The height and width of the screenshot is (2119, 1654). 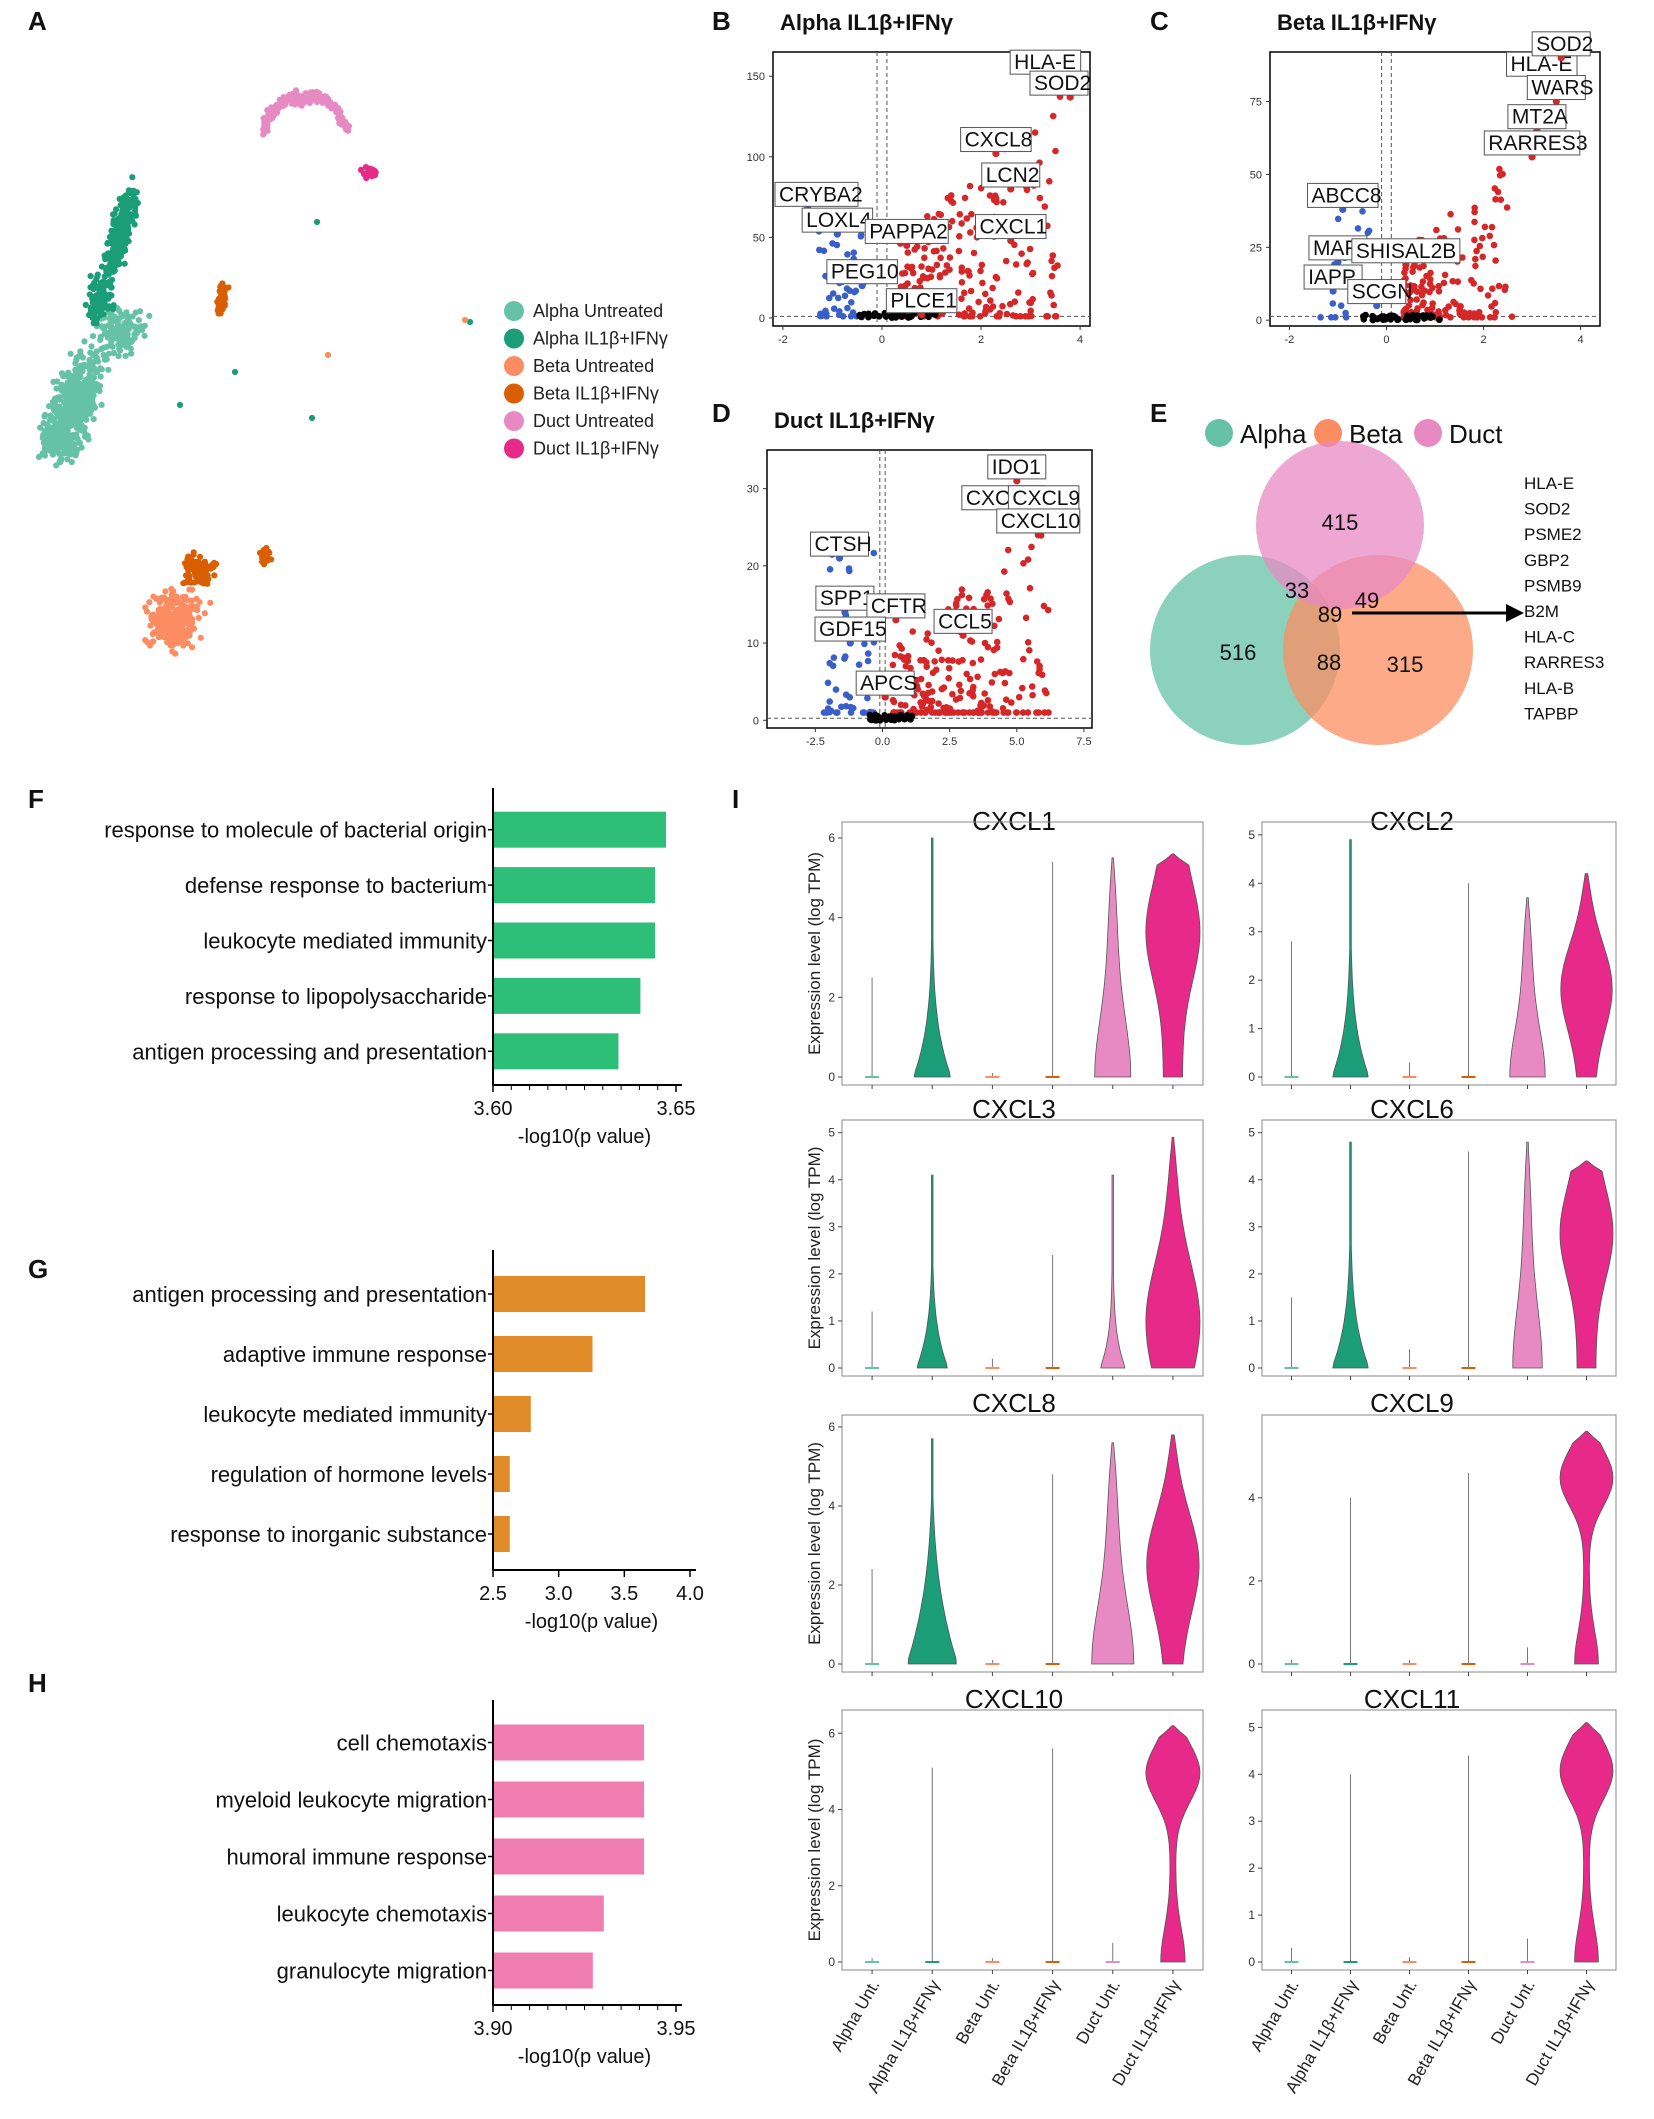 What do you see at coordinates (888, 683) in the screenshot?
I see `gene-label: APCS` at bounding box center [888, 683].